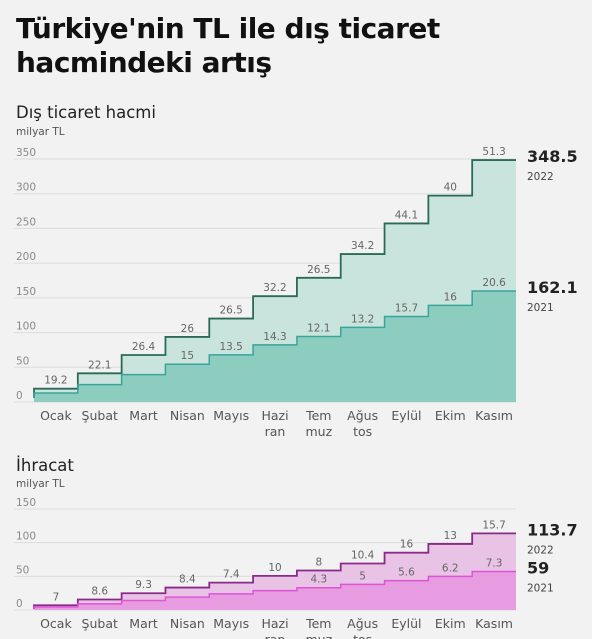 This screenshot has width=592, height=639. Describe the element at coordinates (318, 562) in the screenshot. I see `series-2022-value-label: 8` at that location.